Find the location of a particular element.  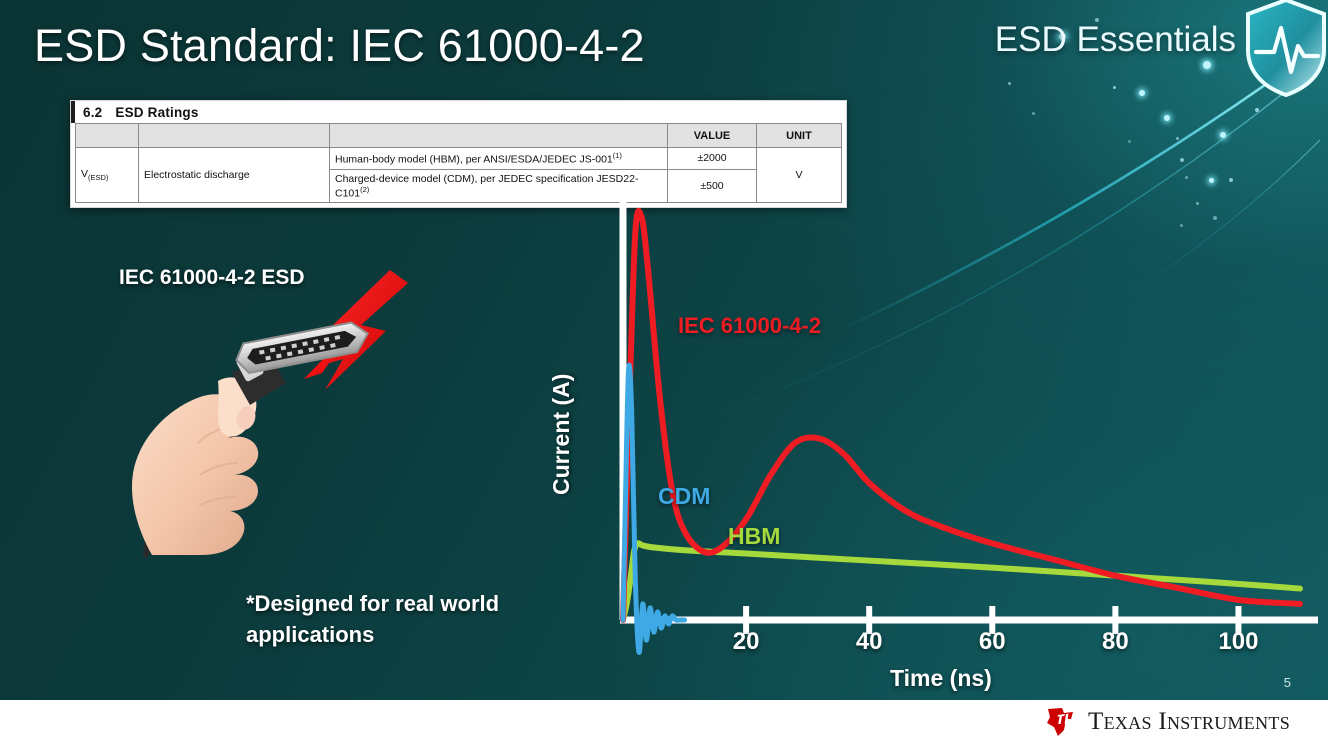

ti-instruments-rest: NSTRUMENTS is located at coordinates (1228, 723).